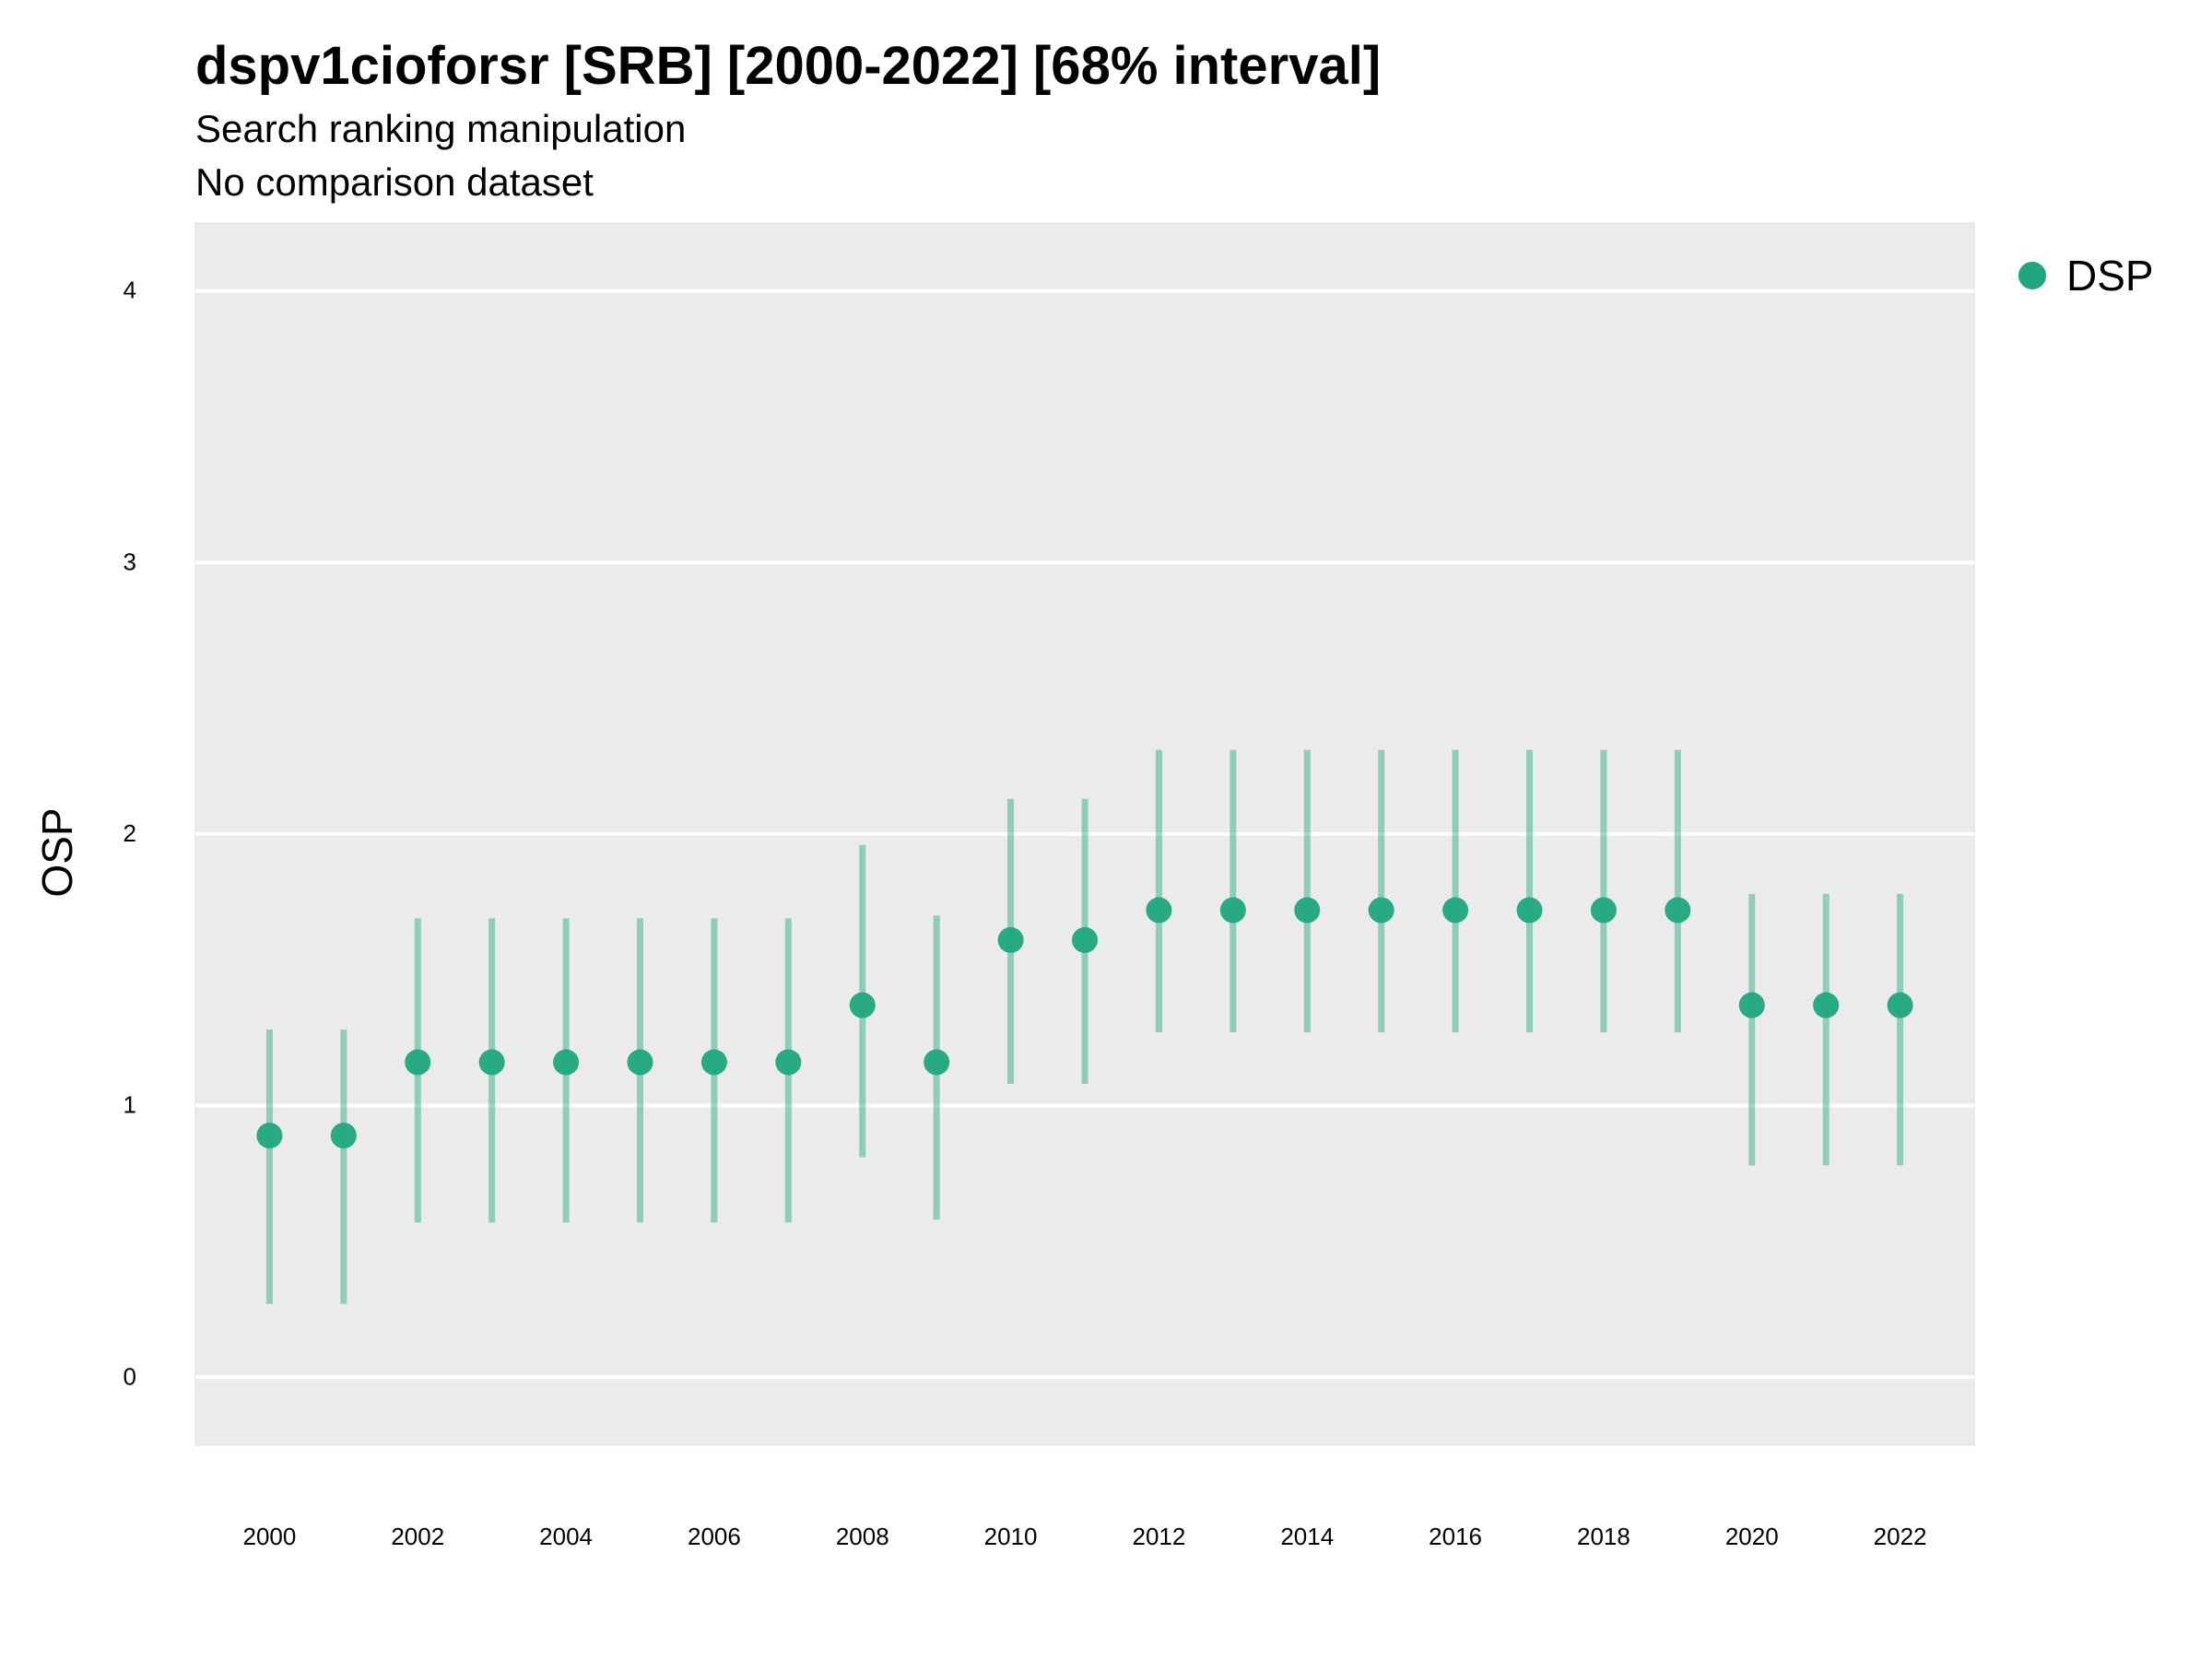  Describe the element at coordinates (1603, 910) in the screenshot. I see `data-point-2018` at that location.